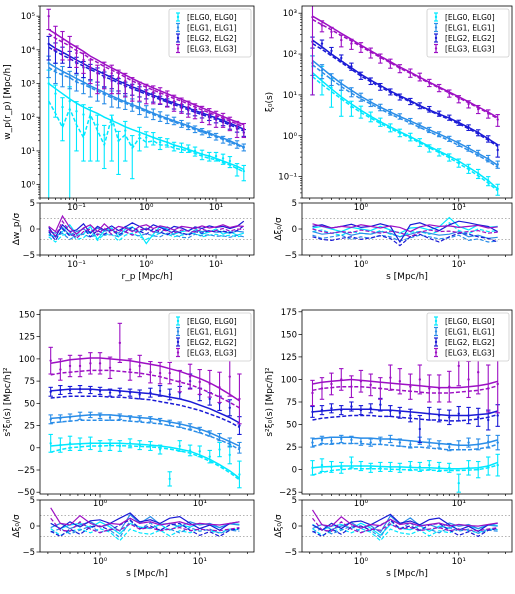  What do you see at coordinates (133, 537) in the screenshot?
I see `chart-panel-7: 10⁰ 10¹ −5 0 5 s [Mpc/h] Δξ₀/σ` at bounding box center [133, 537].